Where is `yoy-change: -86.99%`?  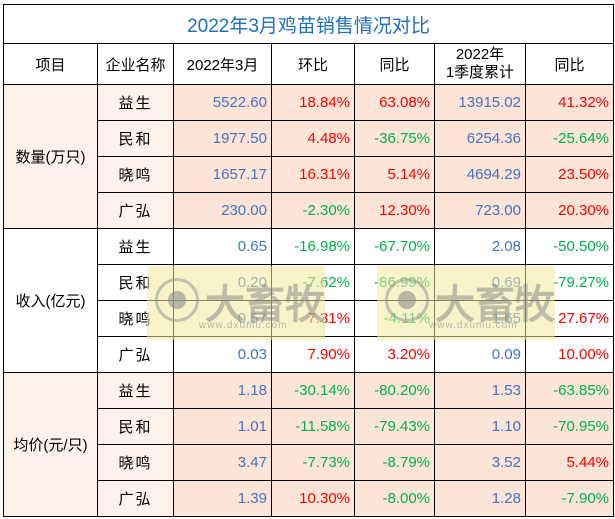 yoy-change: -86.99% is located at coordinates (394, 282).